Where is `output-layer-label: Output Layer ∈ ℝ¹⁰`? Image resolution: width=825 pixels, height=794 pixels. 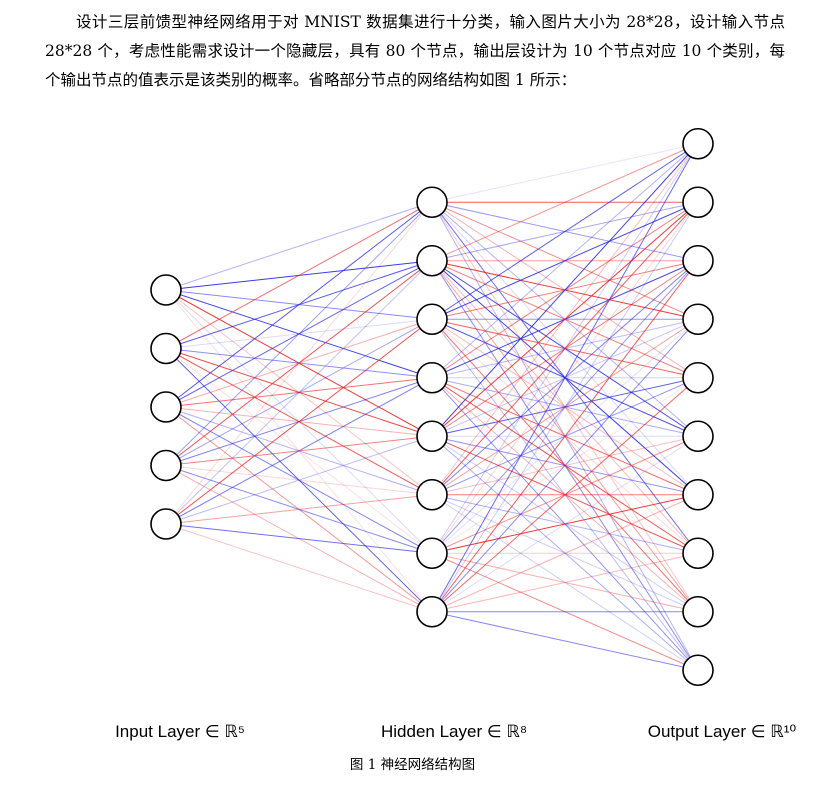 output-layer-label: Output Layer ∈ ℝ¹⁰ is located at coordinates (722, 731).